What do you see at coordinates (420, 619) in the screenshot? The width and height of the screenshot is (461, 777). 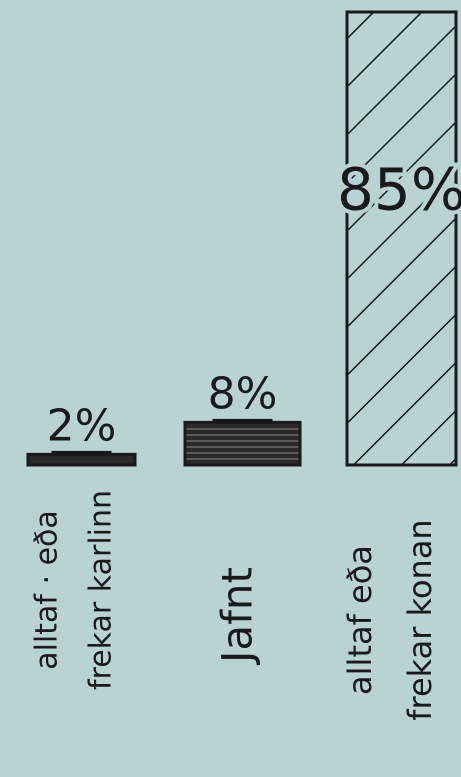 I see `category-label: frekar konan` at bounding box center [420, 619].